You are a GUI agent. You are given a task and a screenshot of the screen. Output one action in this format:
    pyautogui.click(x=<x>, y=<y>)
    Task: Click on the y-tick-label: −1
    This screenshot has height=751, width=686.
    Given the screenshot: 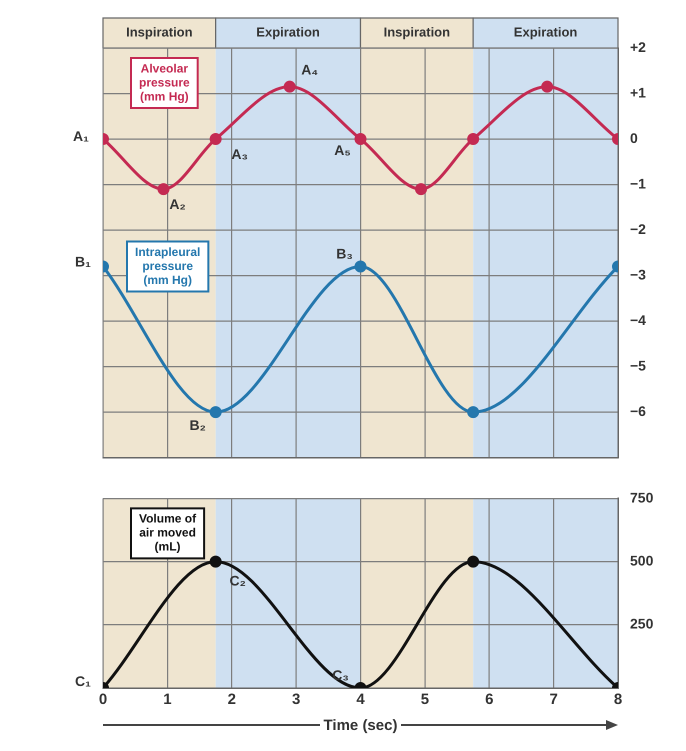 What is the action you would take?
    pyautogui.click(x=638, y=183)
    